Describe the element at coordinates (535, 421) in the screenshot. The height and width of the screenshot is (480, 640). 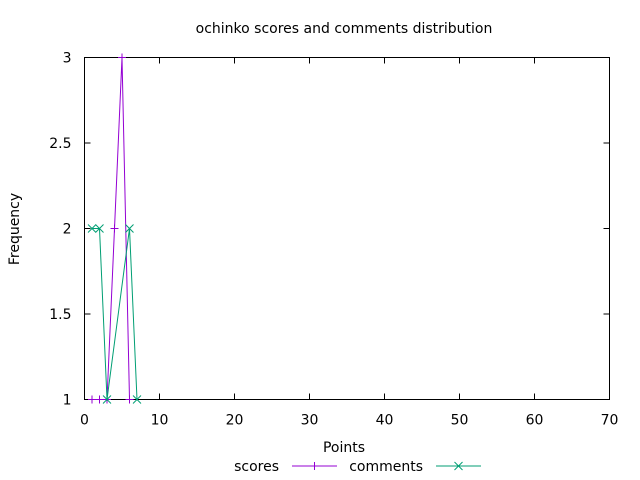
I see `x-tick-label: 60` at that location.